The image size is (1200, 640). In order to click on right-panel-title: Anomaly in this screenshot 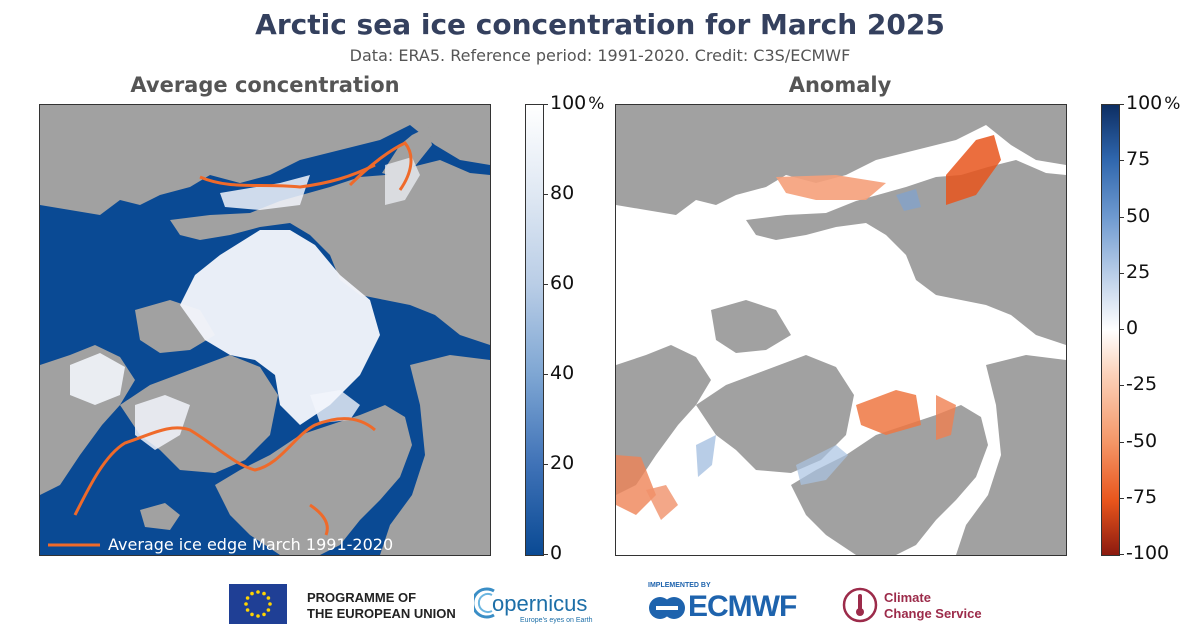, I will do `click(840, 85)`.